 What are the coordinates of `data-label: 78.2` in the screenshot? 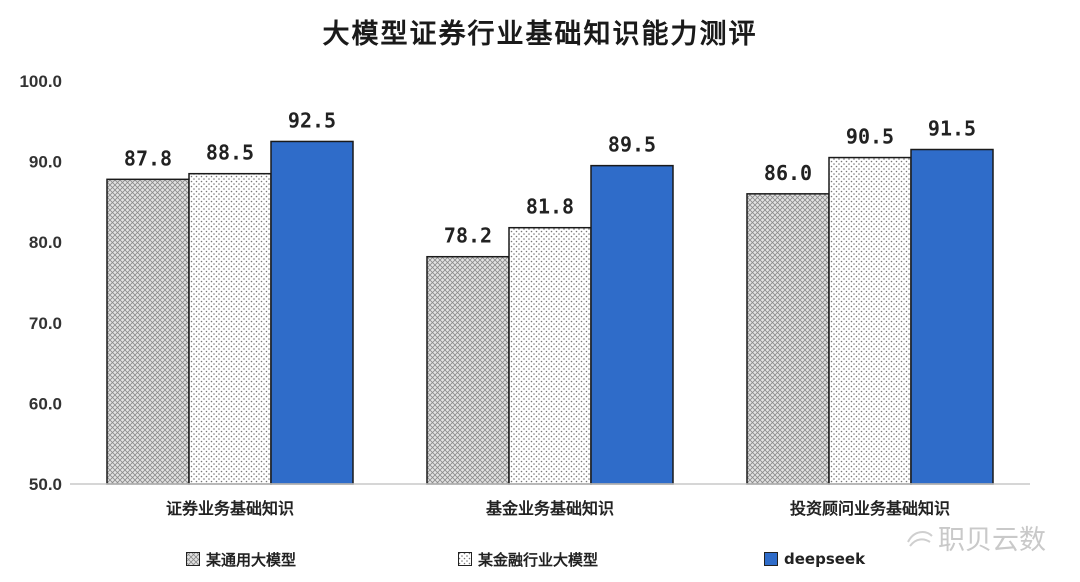 It's located at (468, 236).